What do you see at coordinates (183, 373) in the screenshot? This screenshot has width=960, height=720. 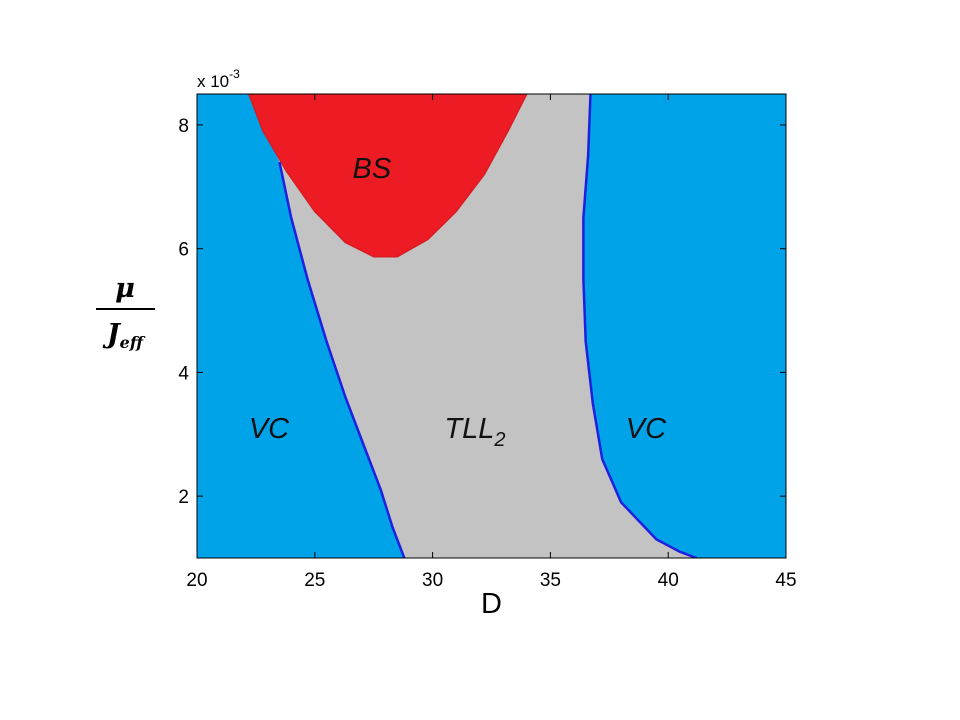 I see `y-tick-label: 4` at bounding box center [183, 373].